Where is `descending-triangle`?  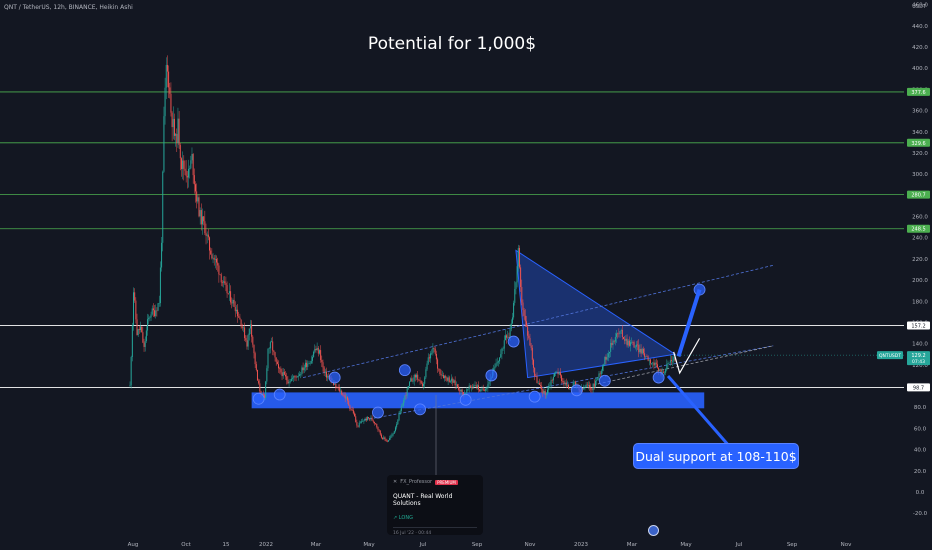
descending-triangle is located at coordinates (596, 314).